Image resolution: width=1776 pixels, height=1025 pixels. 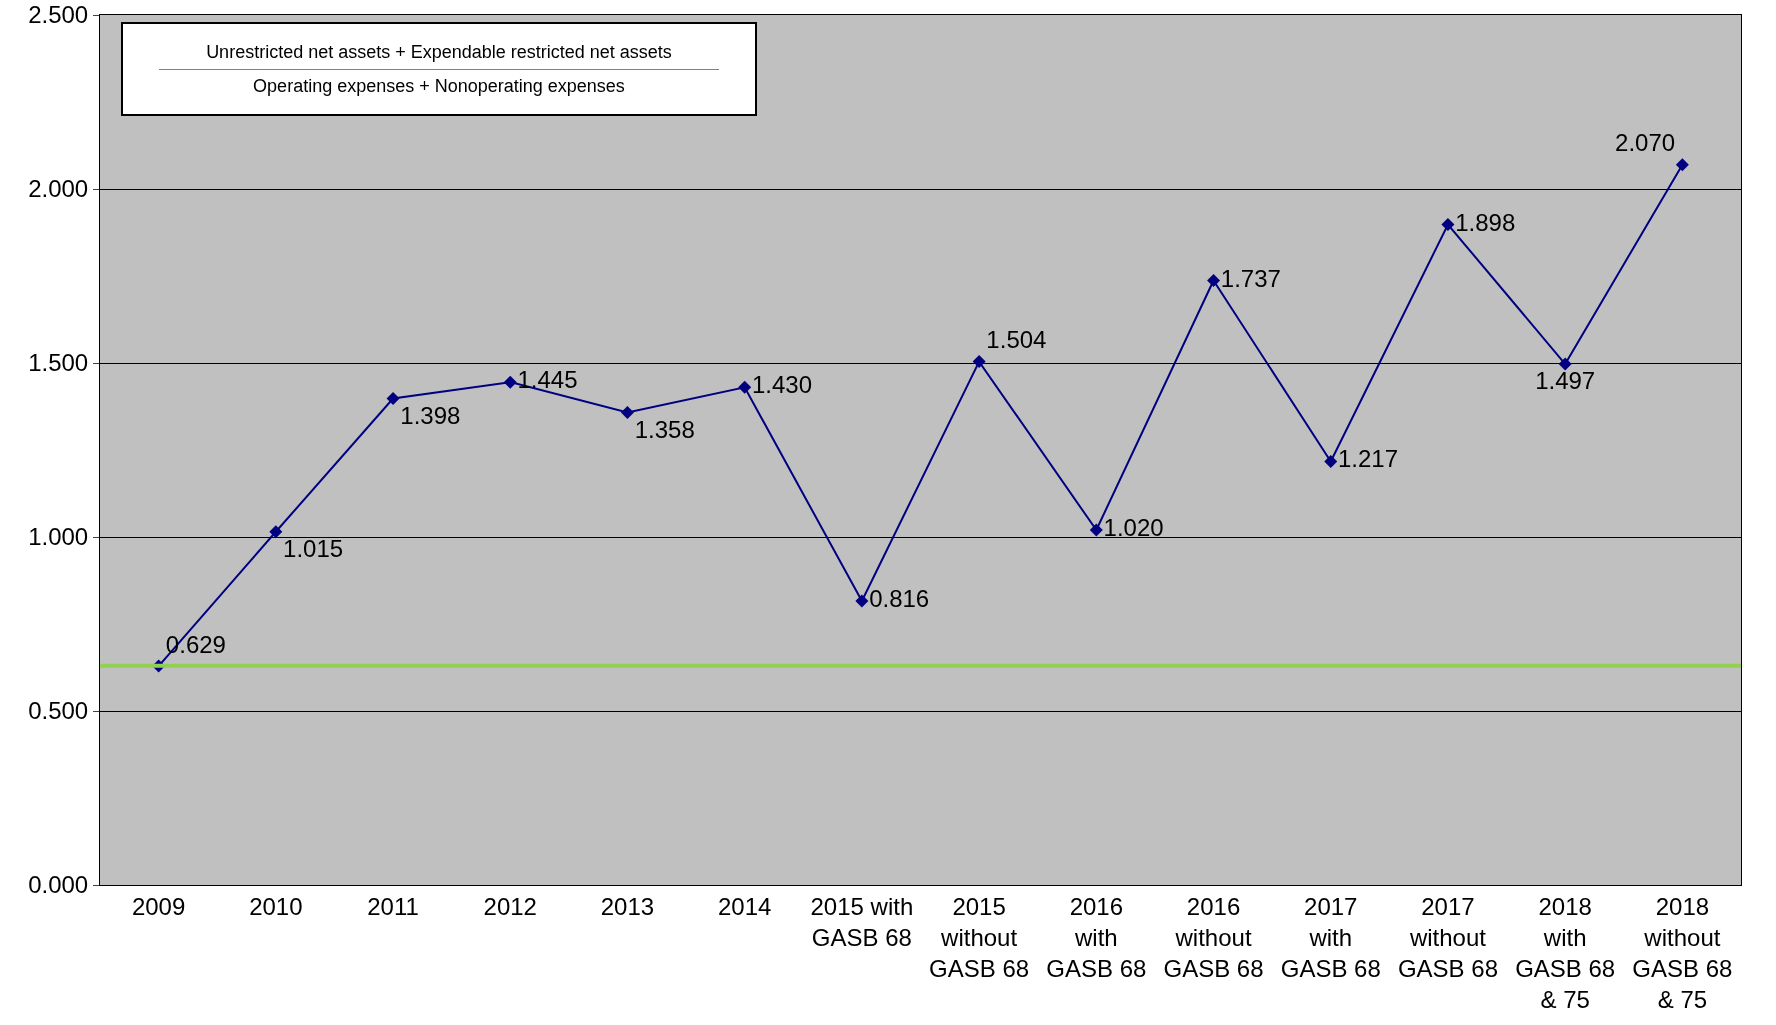 I want to click on y-tick-label: 1.500, so click(x=58, y=363).